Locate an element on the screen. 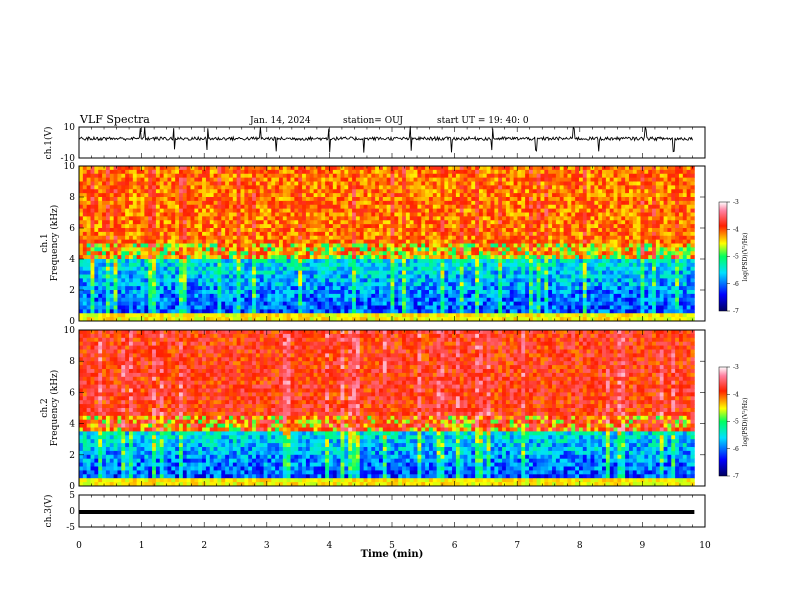 This screenshot has height=612, width=792. start-time-label: start UT = 19: 40: 0 is located at coordinates (483, 121).